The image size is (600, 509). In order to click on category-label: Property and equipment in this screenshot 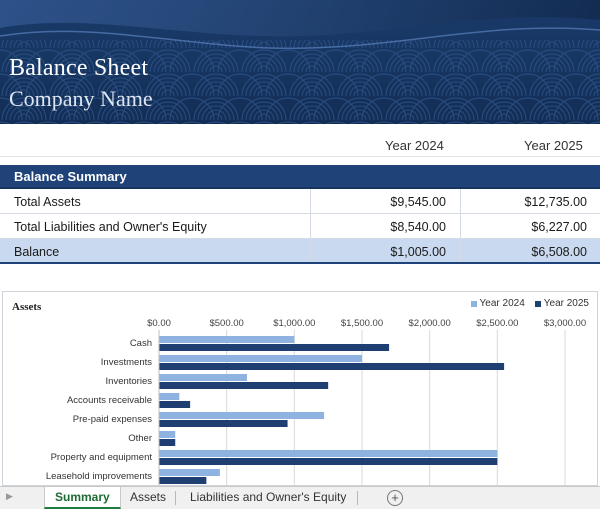, I will do `click(102, 457)`.